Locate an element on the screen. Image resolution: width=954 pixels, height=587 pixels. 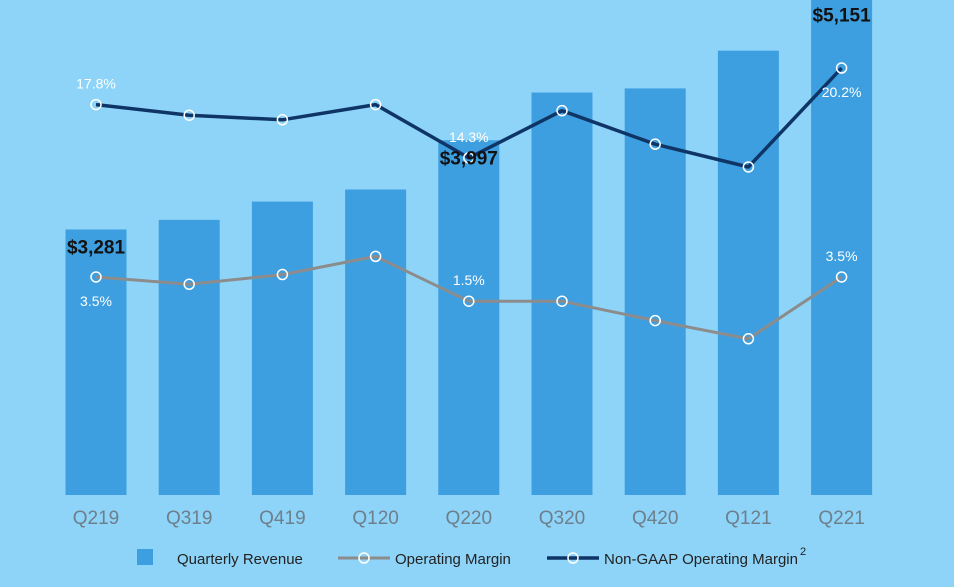
om-marker-Q120 is located at coordinates (375, 256).